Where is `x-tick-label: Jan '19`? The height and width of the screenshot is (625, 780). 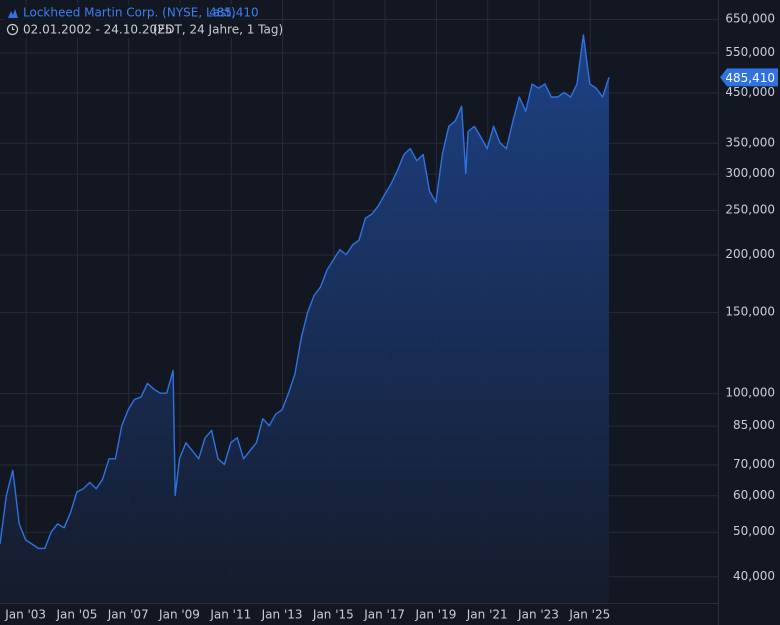 x-tick-label: Jan '19 is located at coordinates (435, 615).